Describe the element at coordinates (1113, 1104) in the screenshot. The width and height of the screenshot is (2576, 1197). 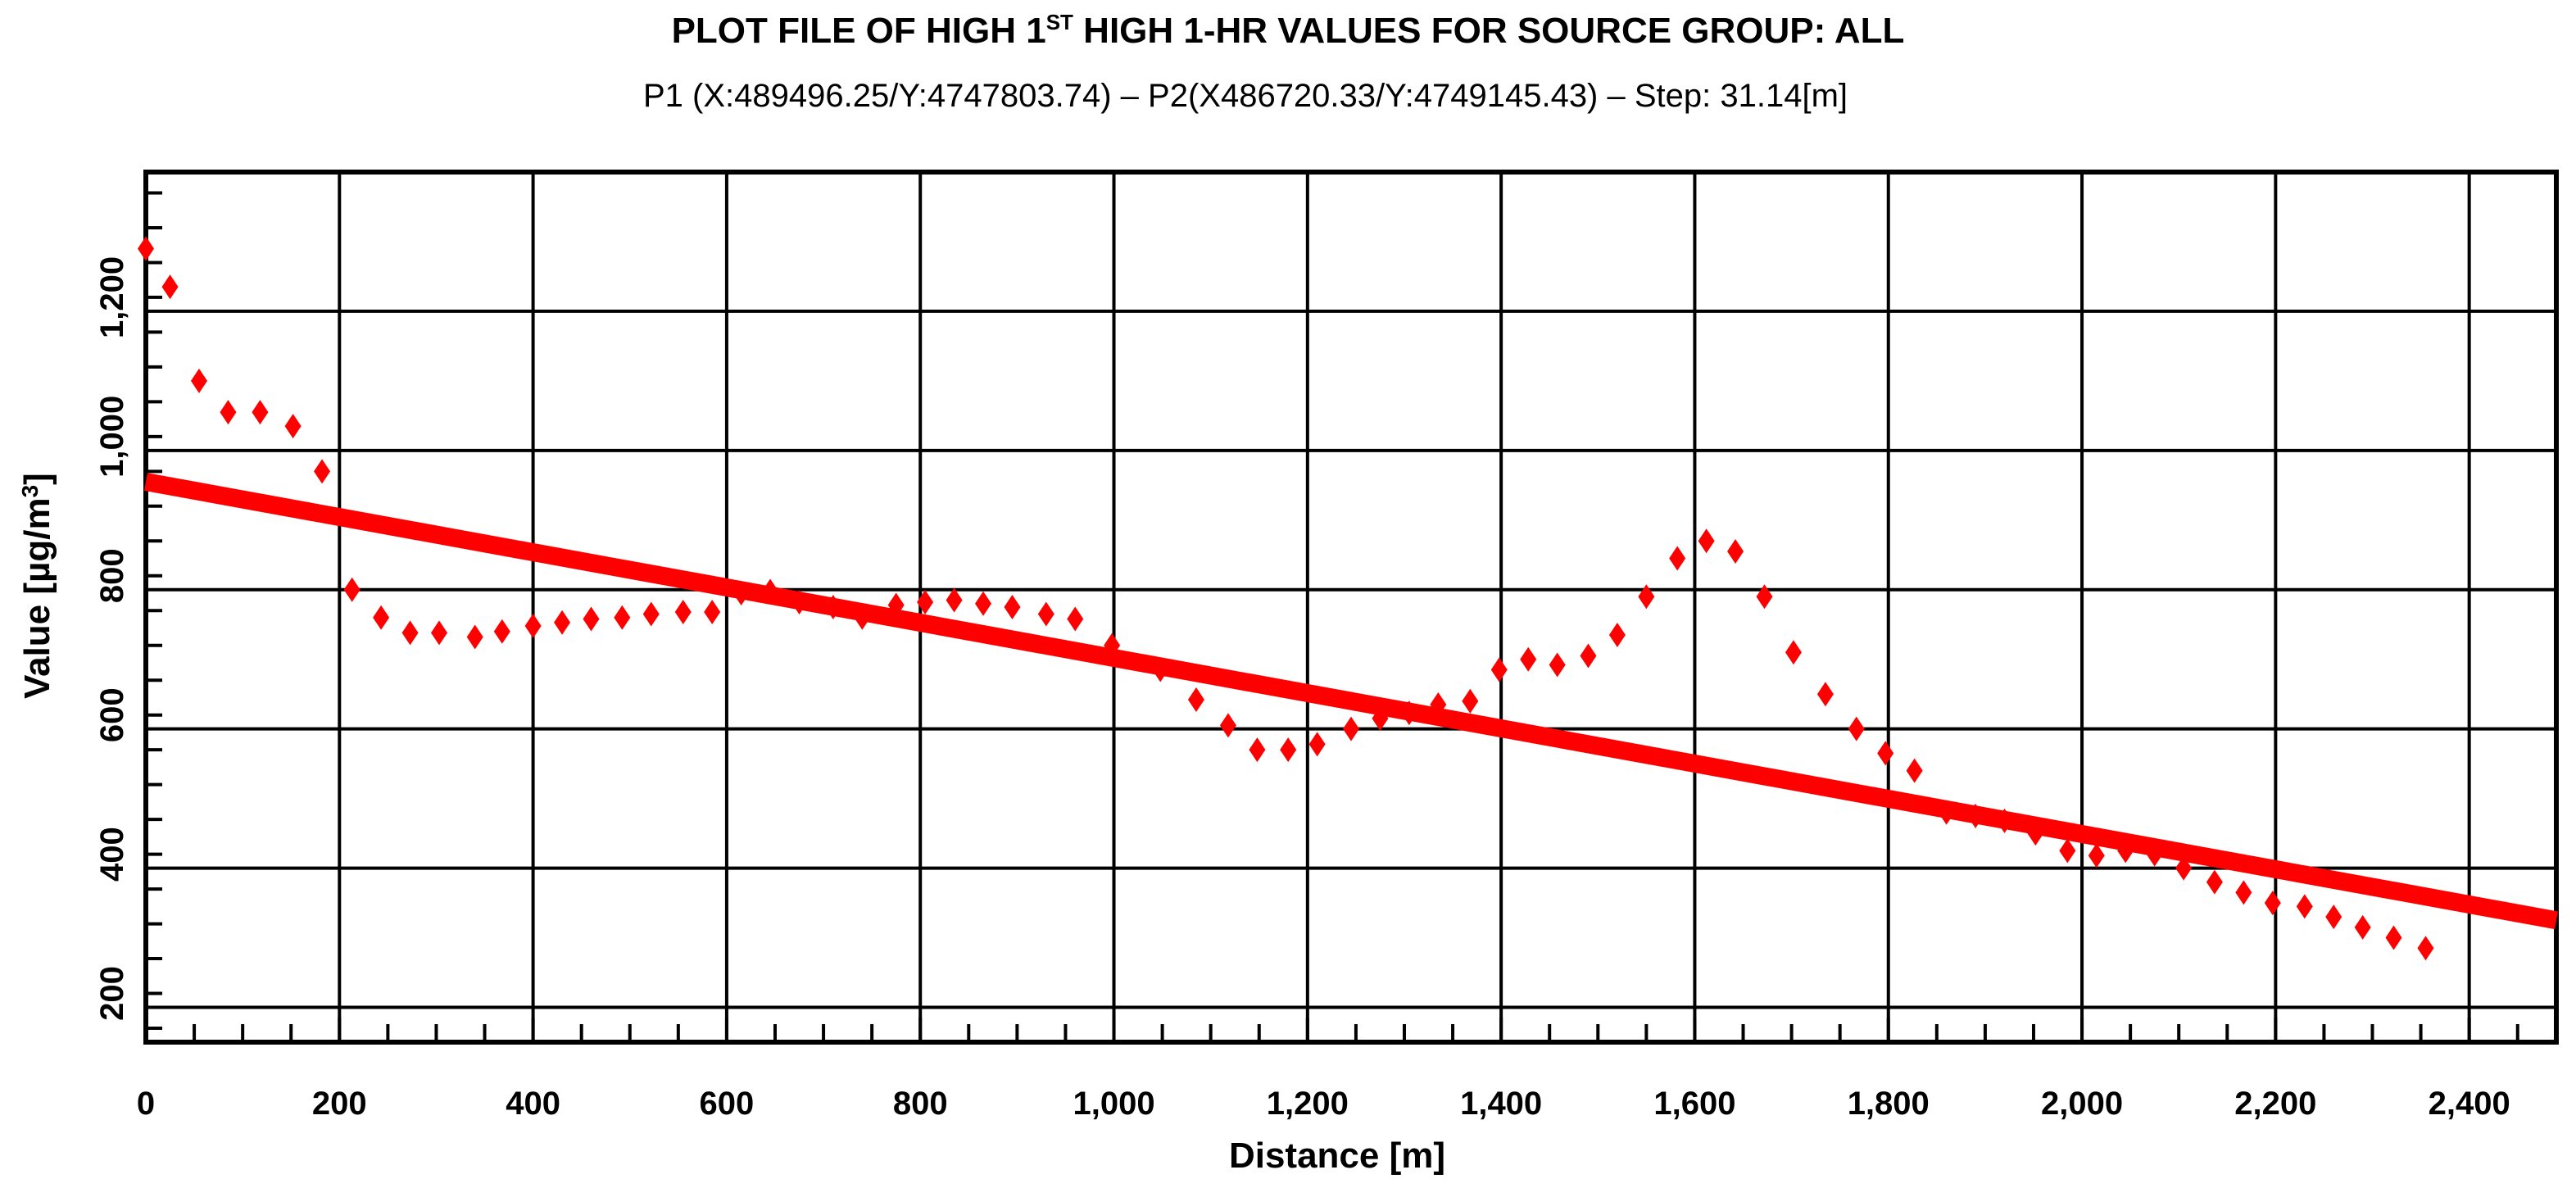
I see `x-tick-label: 1,000` at that location.